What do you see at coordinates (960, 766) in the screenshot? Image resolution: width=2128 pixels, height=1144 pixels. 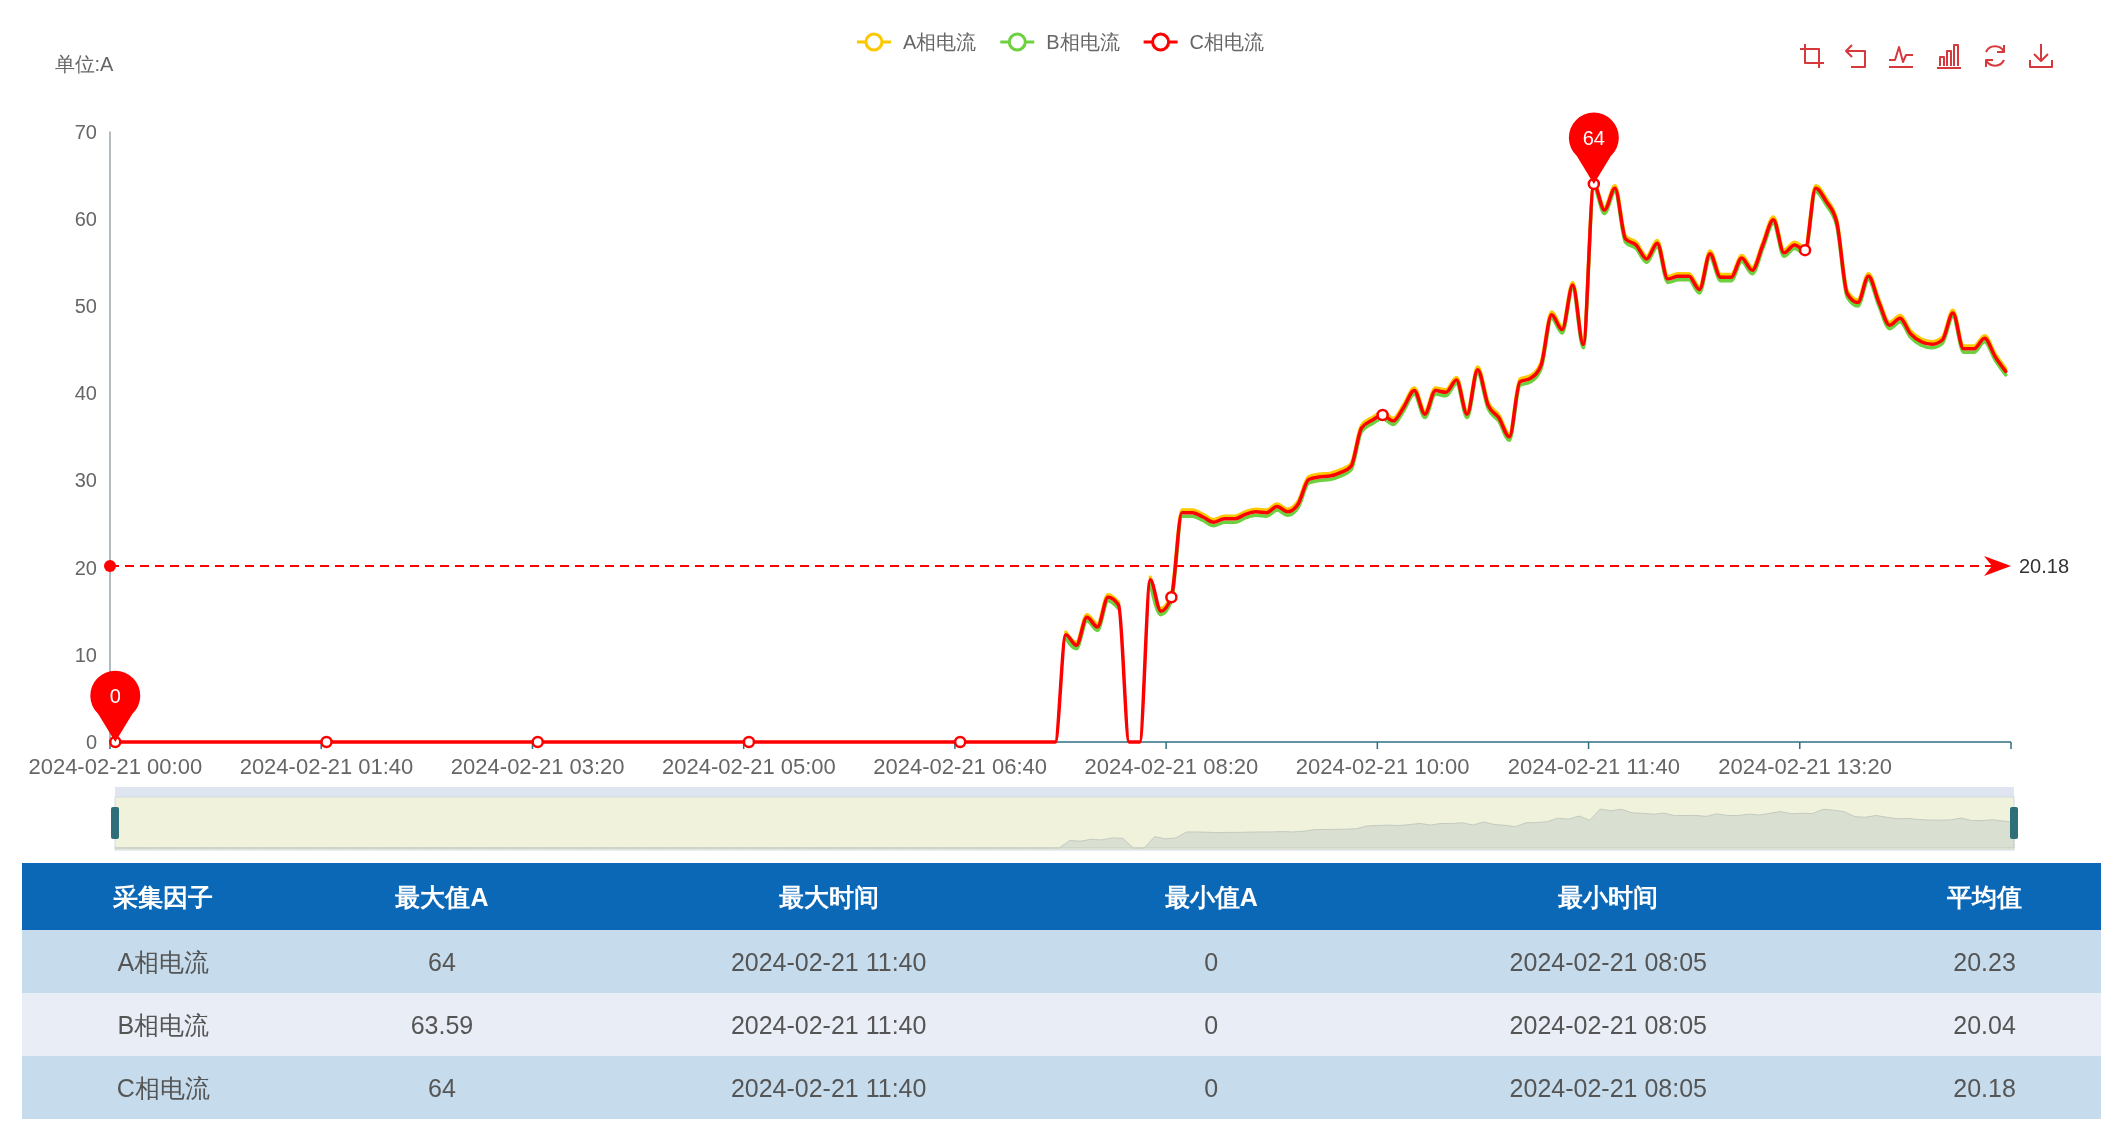 I see `x-tick-label: 2024-02-21 06:40` at bounding box center [960, 766].